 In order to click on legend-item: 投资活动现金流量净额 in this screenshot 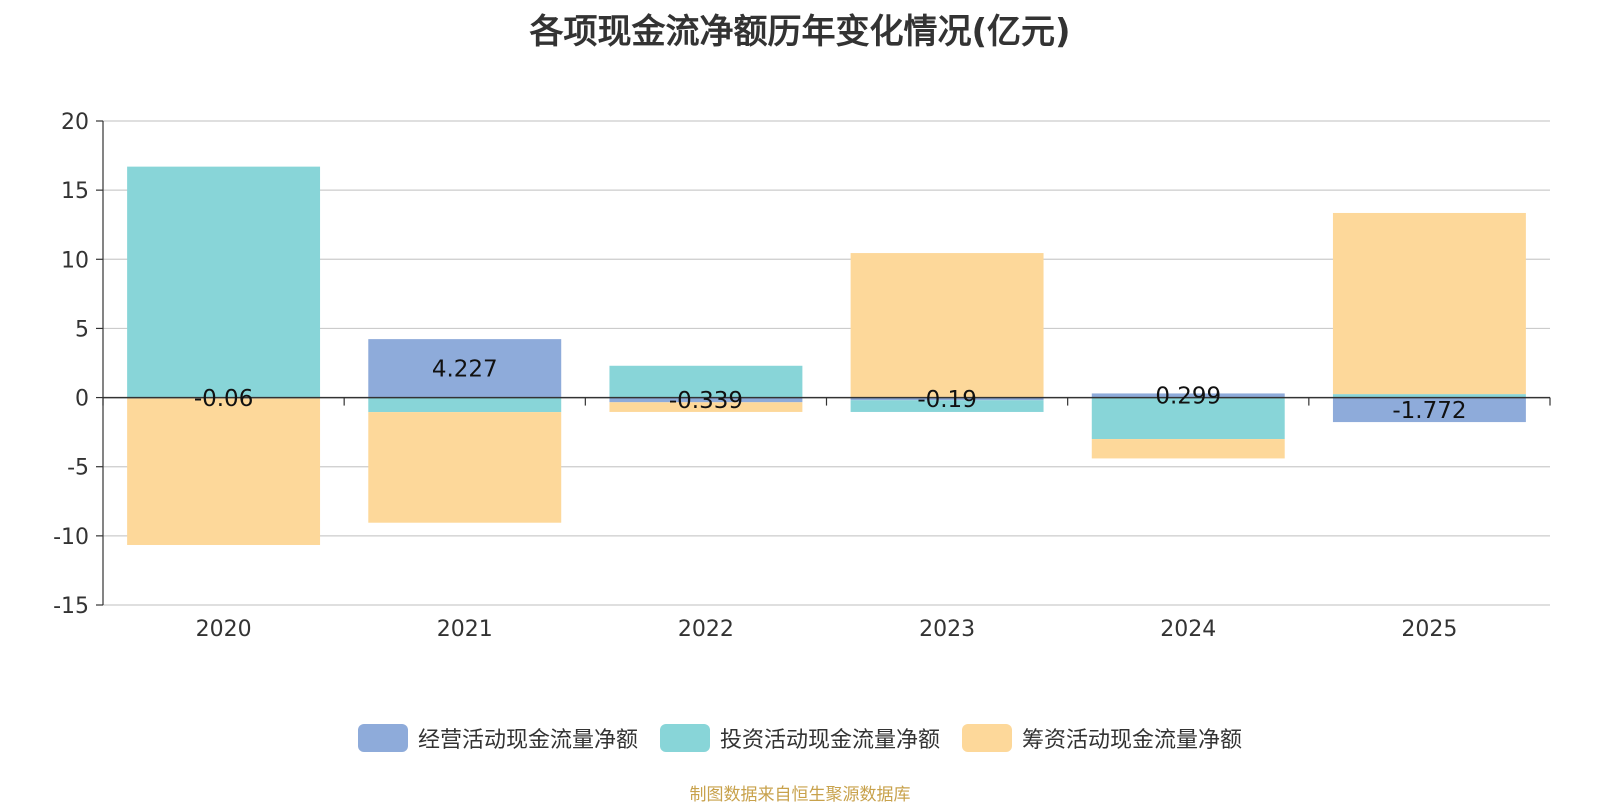, I will do `click(799, 738)`.